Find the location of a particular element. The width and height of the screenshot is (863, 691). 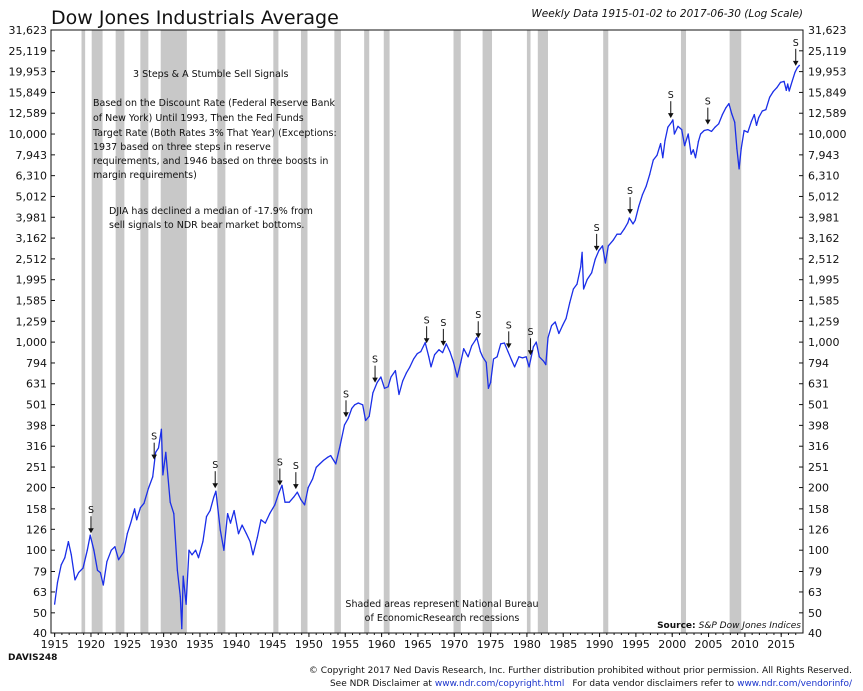

x-tick-label-1925: 1925 is located at coordinates (127, 644).